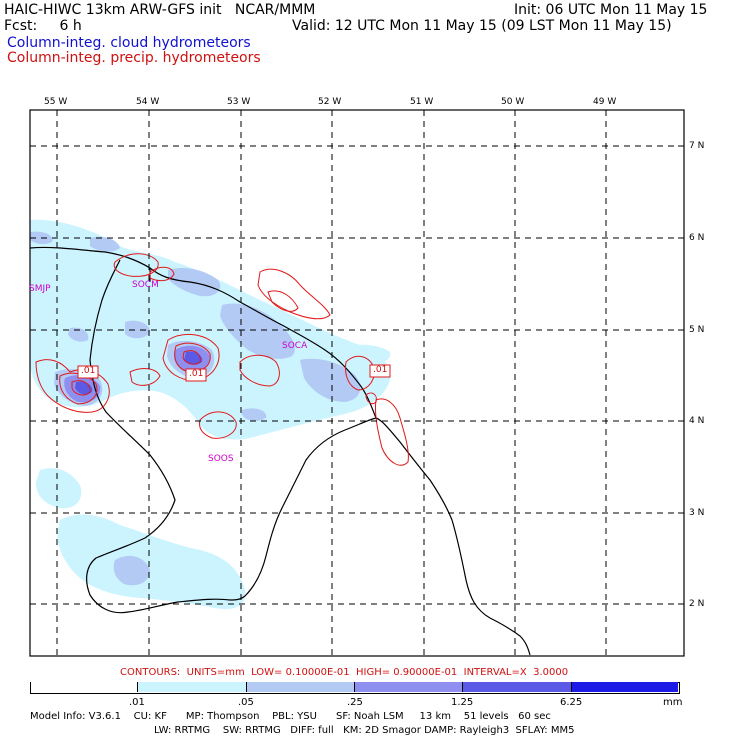 The height and width of the screenshot is (740, 740). I want to click on station-label: SOCM, so click(145, 285).